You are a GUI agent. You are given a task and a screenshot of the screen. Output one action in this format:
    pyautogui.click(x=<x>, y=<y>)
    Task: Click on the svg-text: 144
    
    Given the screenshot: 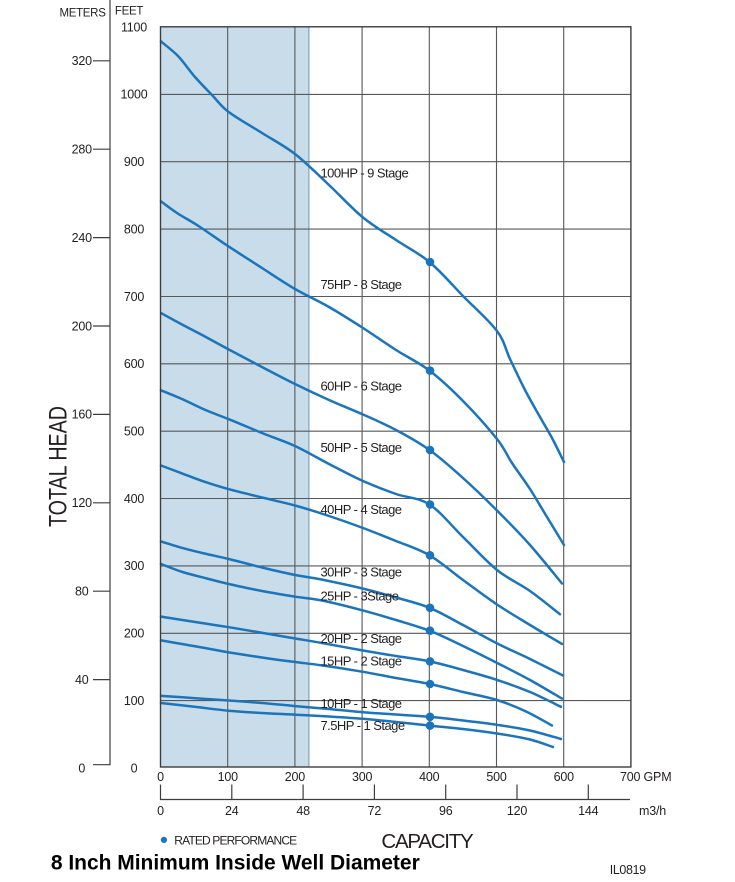 What is the action you would take?
    pyautogui.click(x=588, y=811)
    